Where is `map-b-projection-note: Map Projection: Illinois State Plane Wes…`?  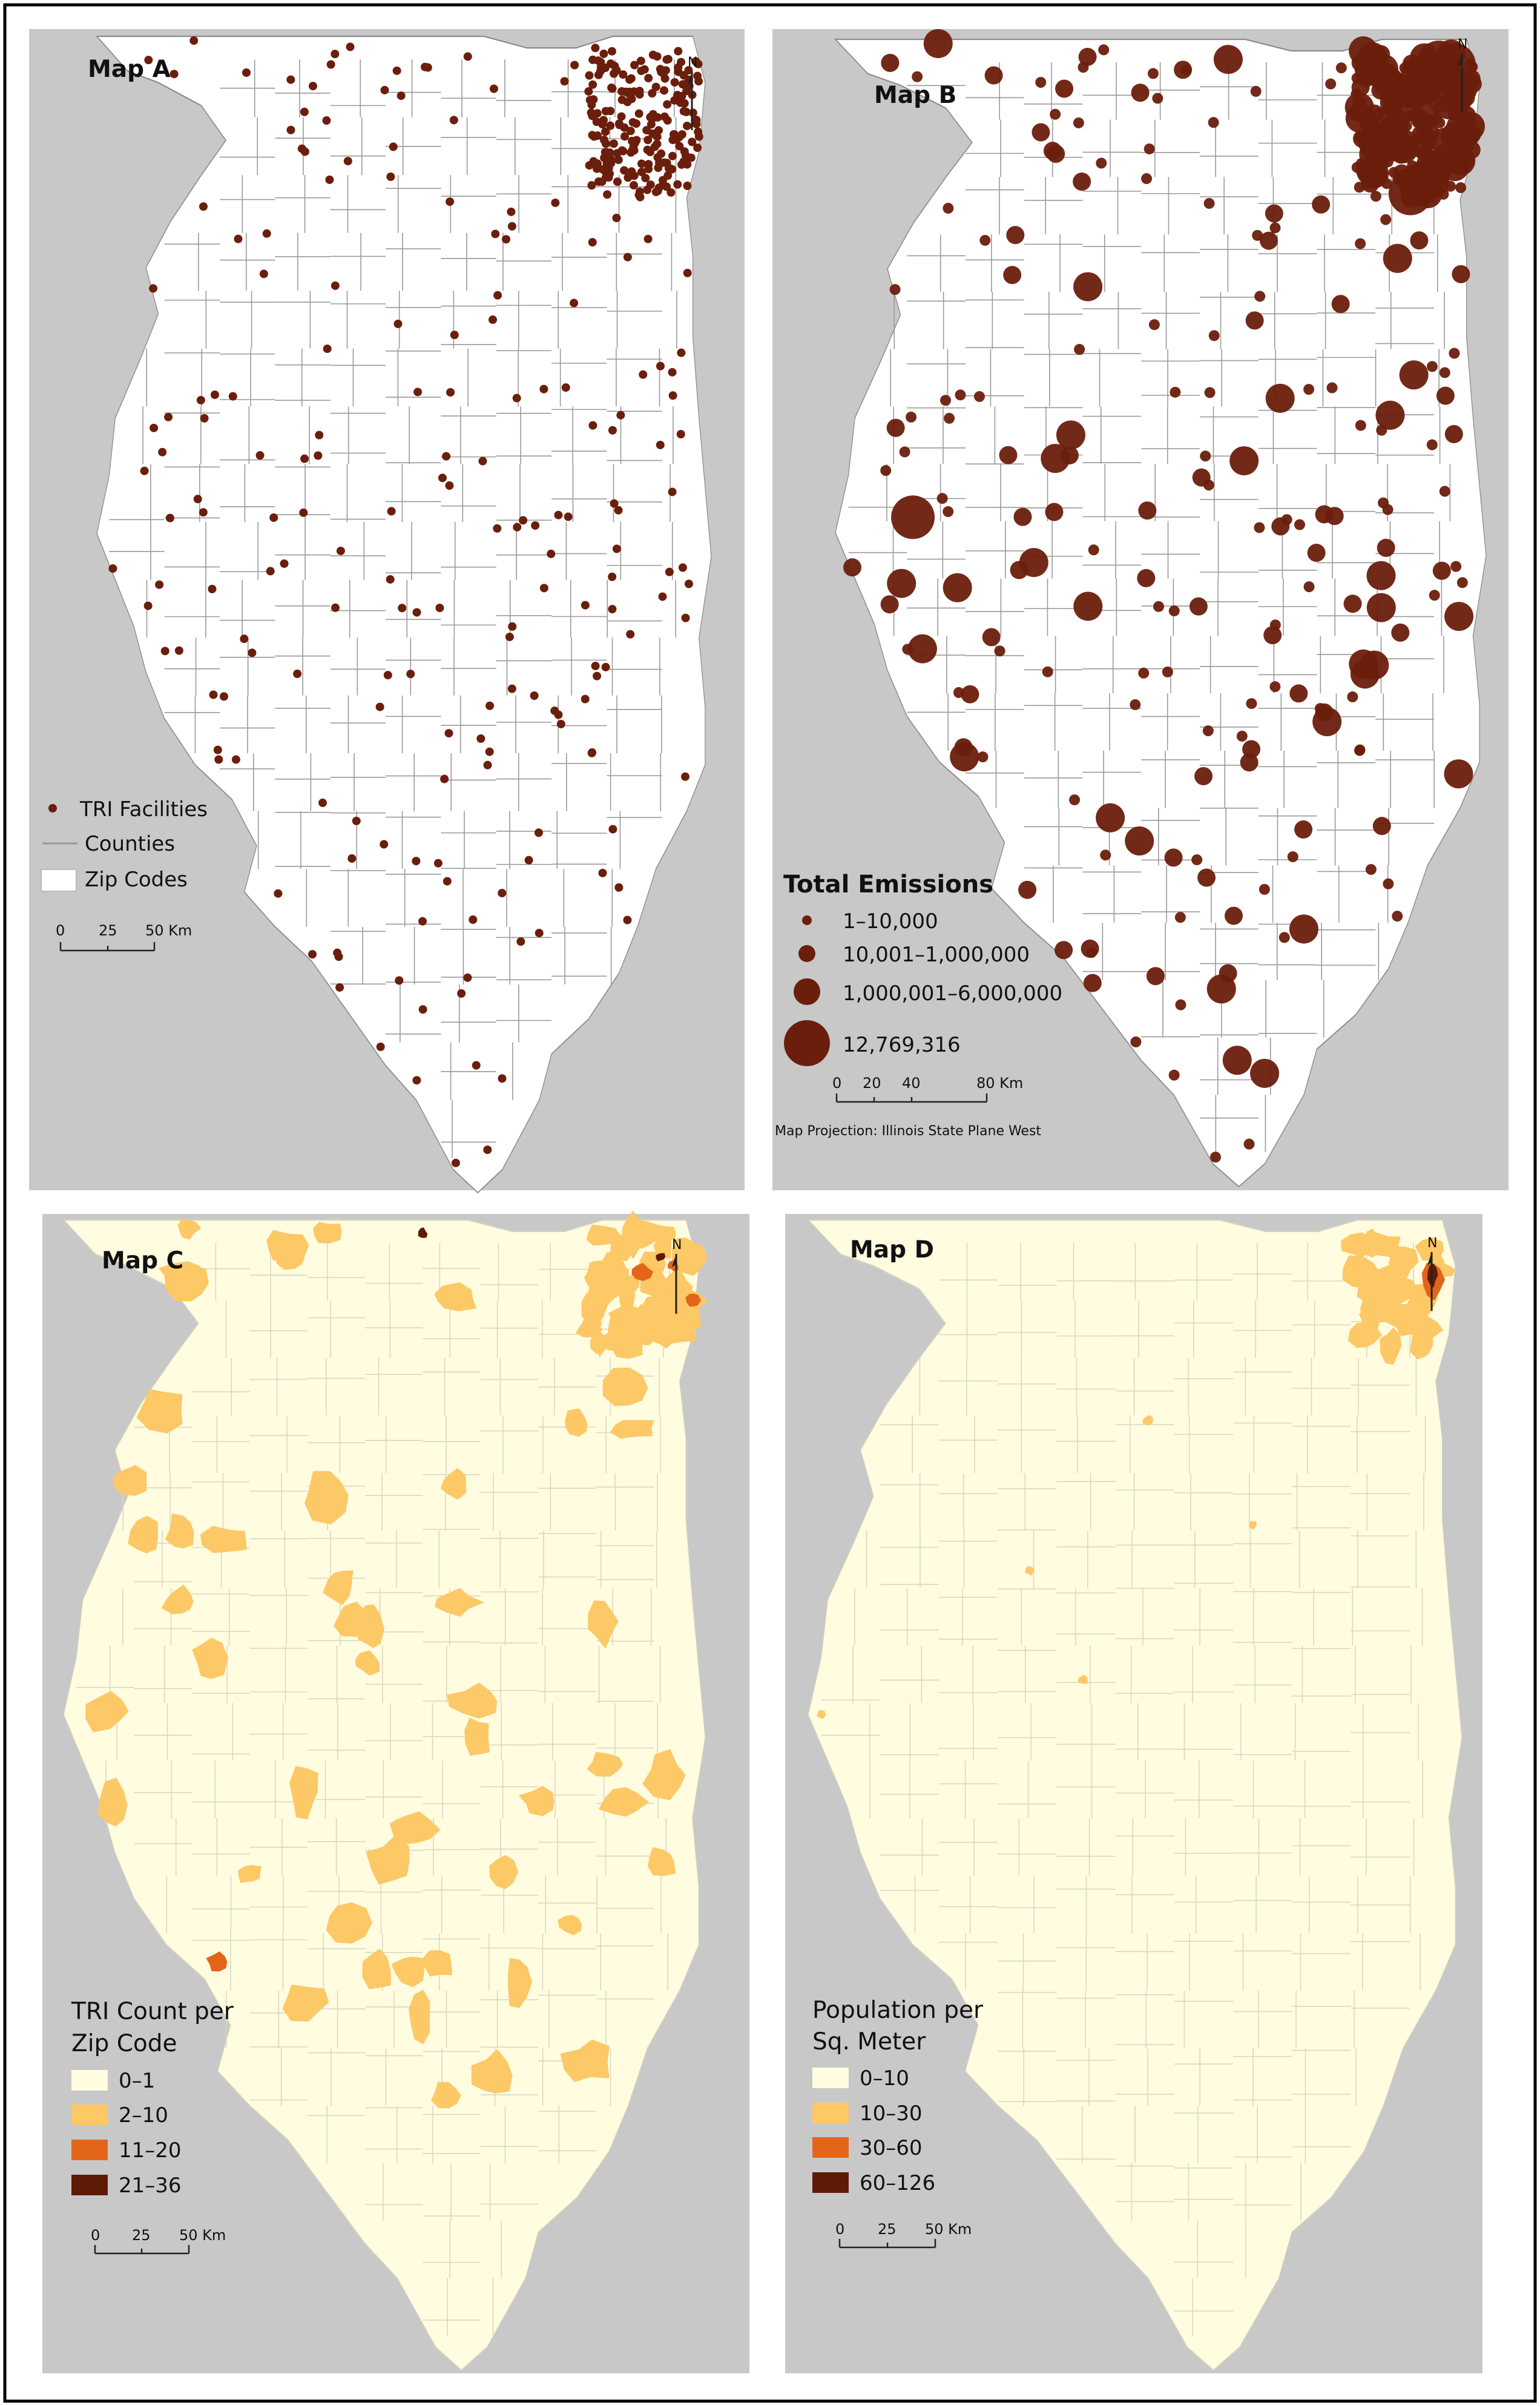 map-b-projection-note: Map Projection: Illinois State Plane Wes… is located at coordinates (908, 1131).